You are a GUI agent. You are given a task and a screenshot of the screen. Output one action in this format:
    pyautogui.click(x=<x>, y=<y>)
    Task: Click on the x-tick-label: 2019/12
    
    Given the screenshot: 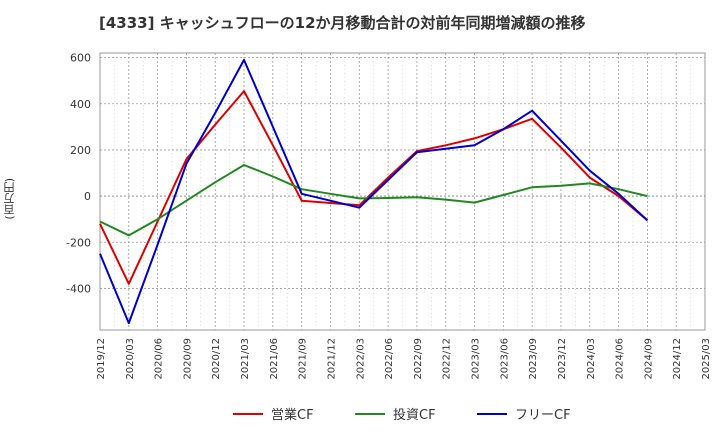 What is the action you would take?
    pyautogui.click(x=101, y=359)
    